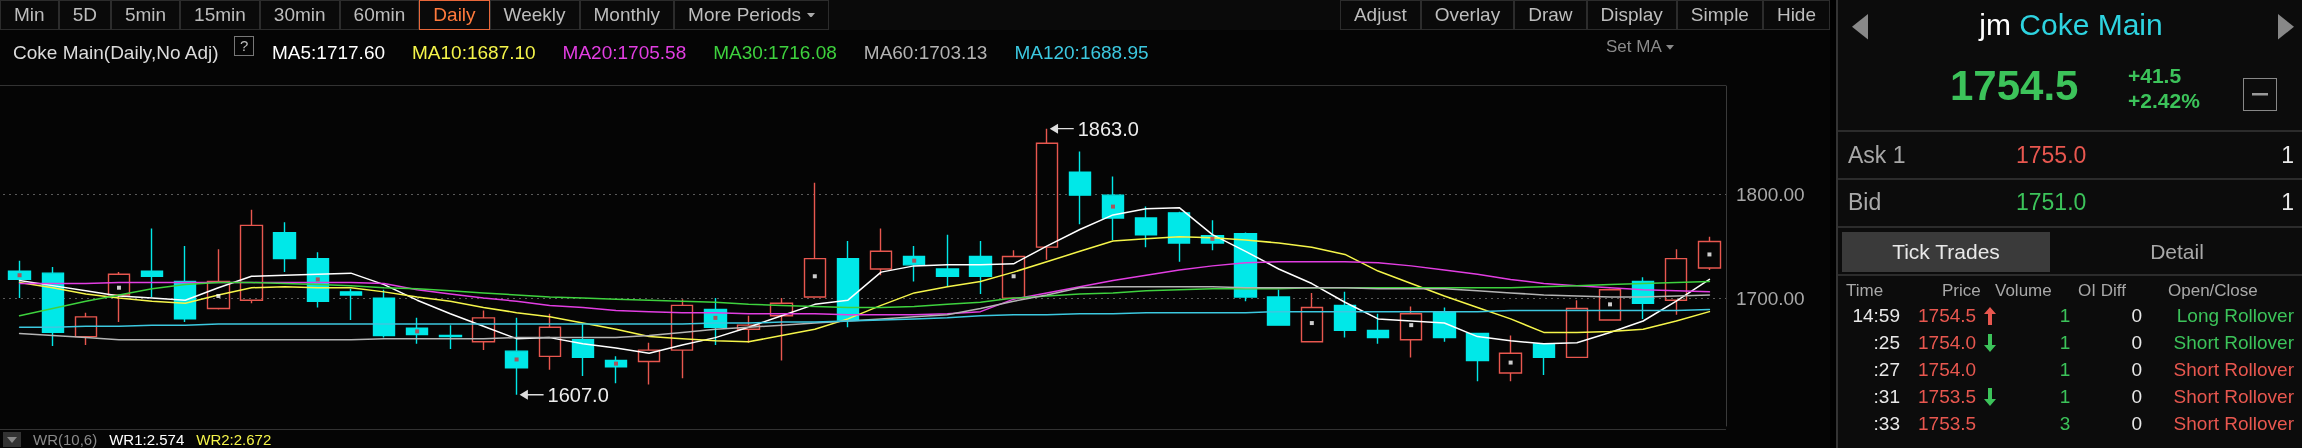 Image resolution: width=2302 pixels, height=448 pixels. I want to click on text: 3, so click(2065, 424).